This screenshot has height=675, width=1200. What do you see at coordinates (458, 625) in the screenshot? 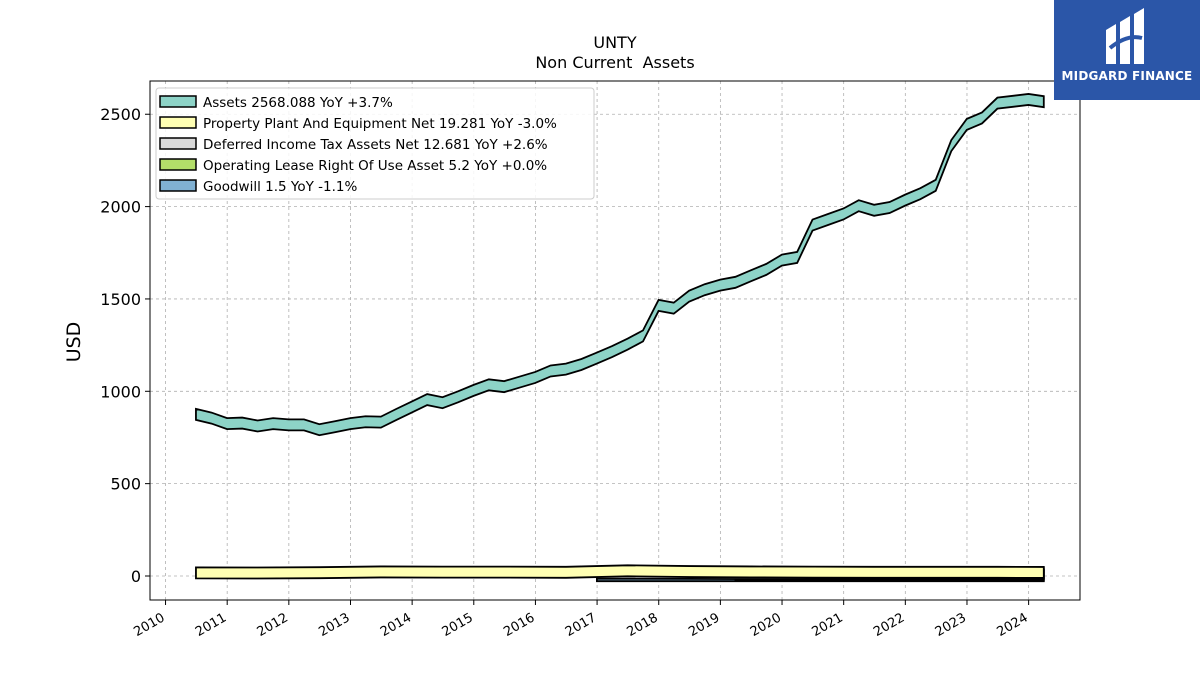
I see `x-tick-label: 2015` at bounding box center [458, 625].